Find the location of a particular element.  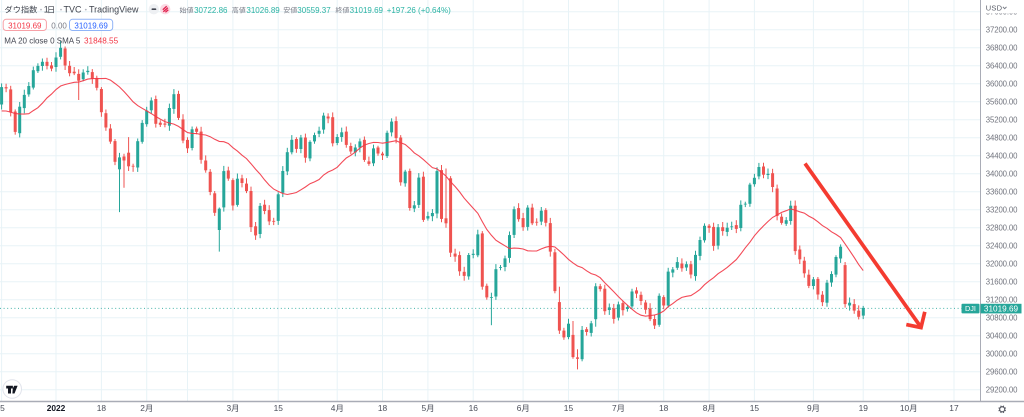

svg-text: TVC is located at coordinates (73, 10).